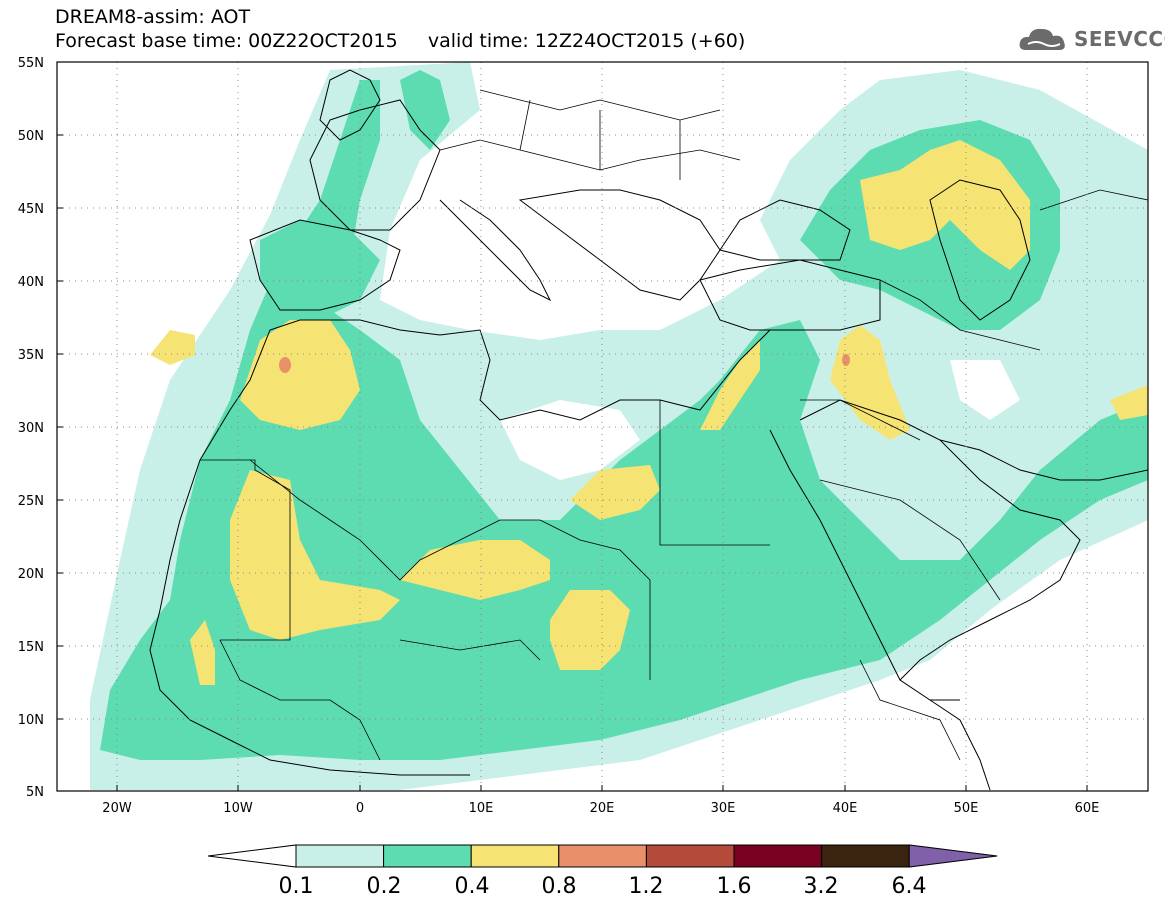 The height and width of the screenshot is (905, 1165). Describe the element at coordinates (790, 295) in the screenshot. I see `coast-turkey` at that location.